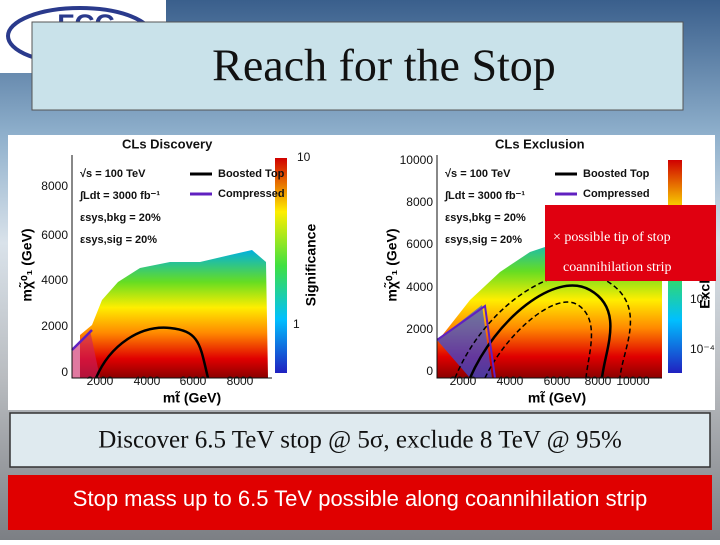 This screenshot has height=545, width=720. I want to click on annotation: coannihilation strip, so click(617, 267).